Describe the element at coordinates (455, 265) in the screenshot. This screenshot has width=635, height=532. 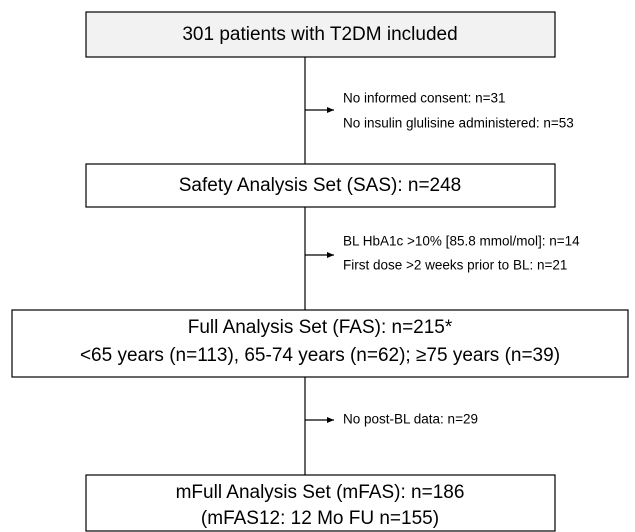
I see `exclusion-text: First dose >2 weeks prior to BL: n=21` at that location.